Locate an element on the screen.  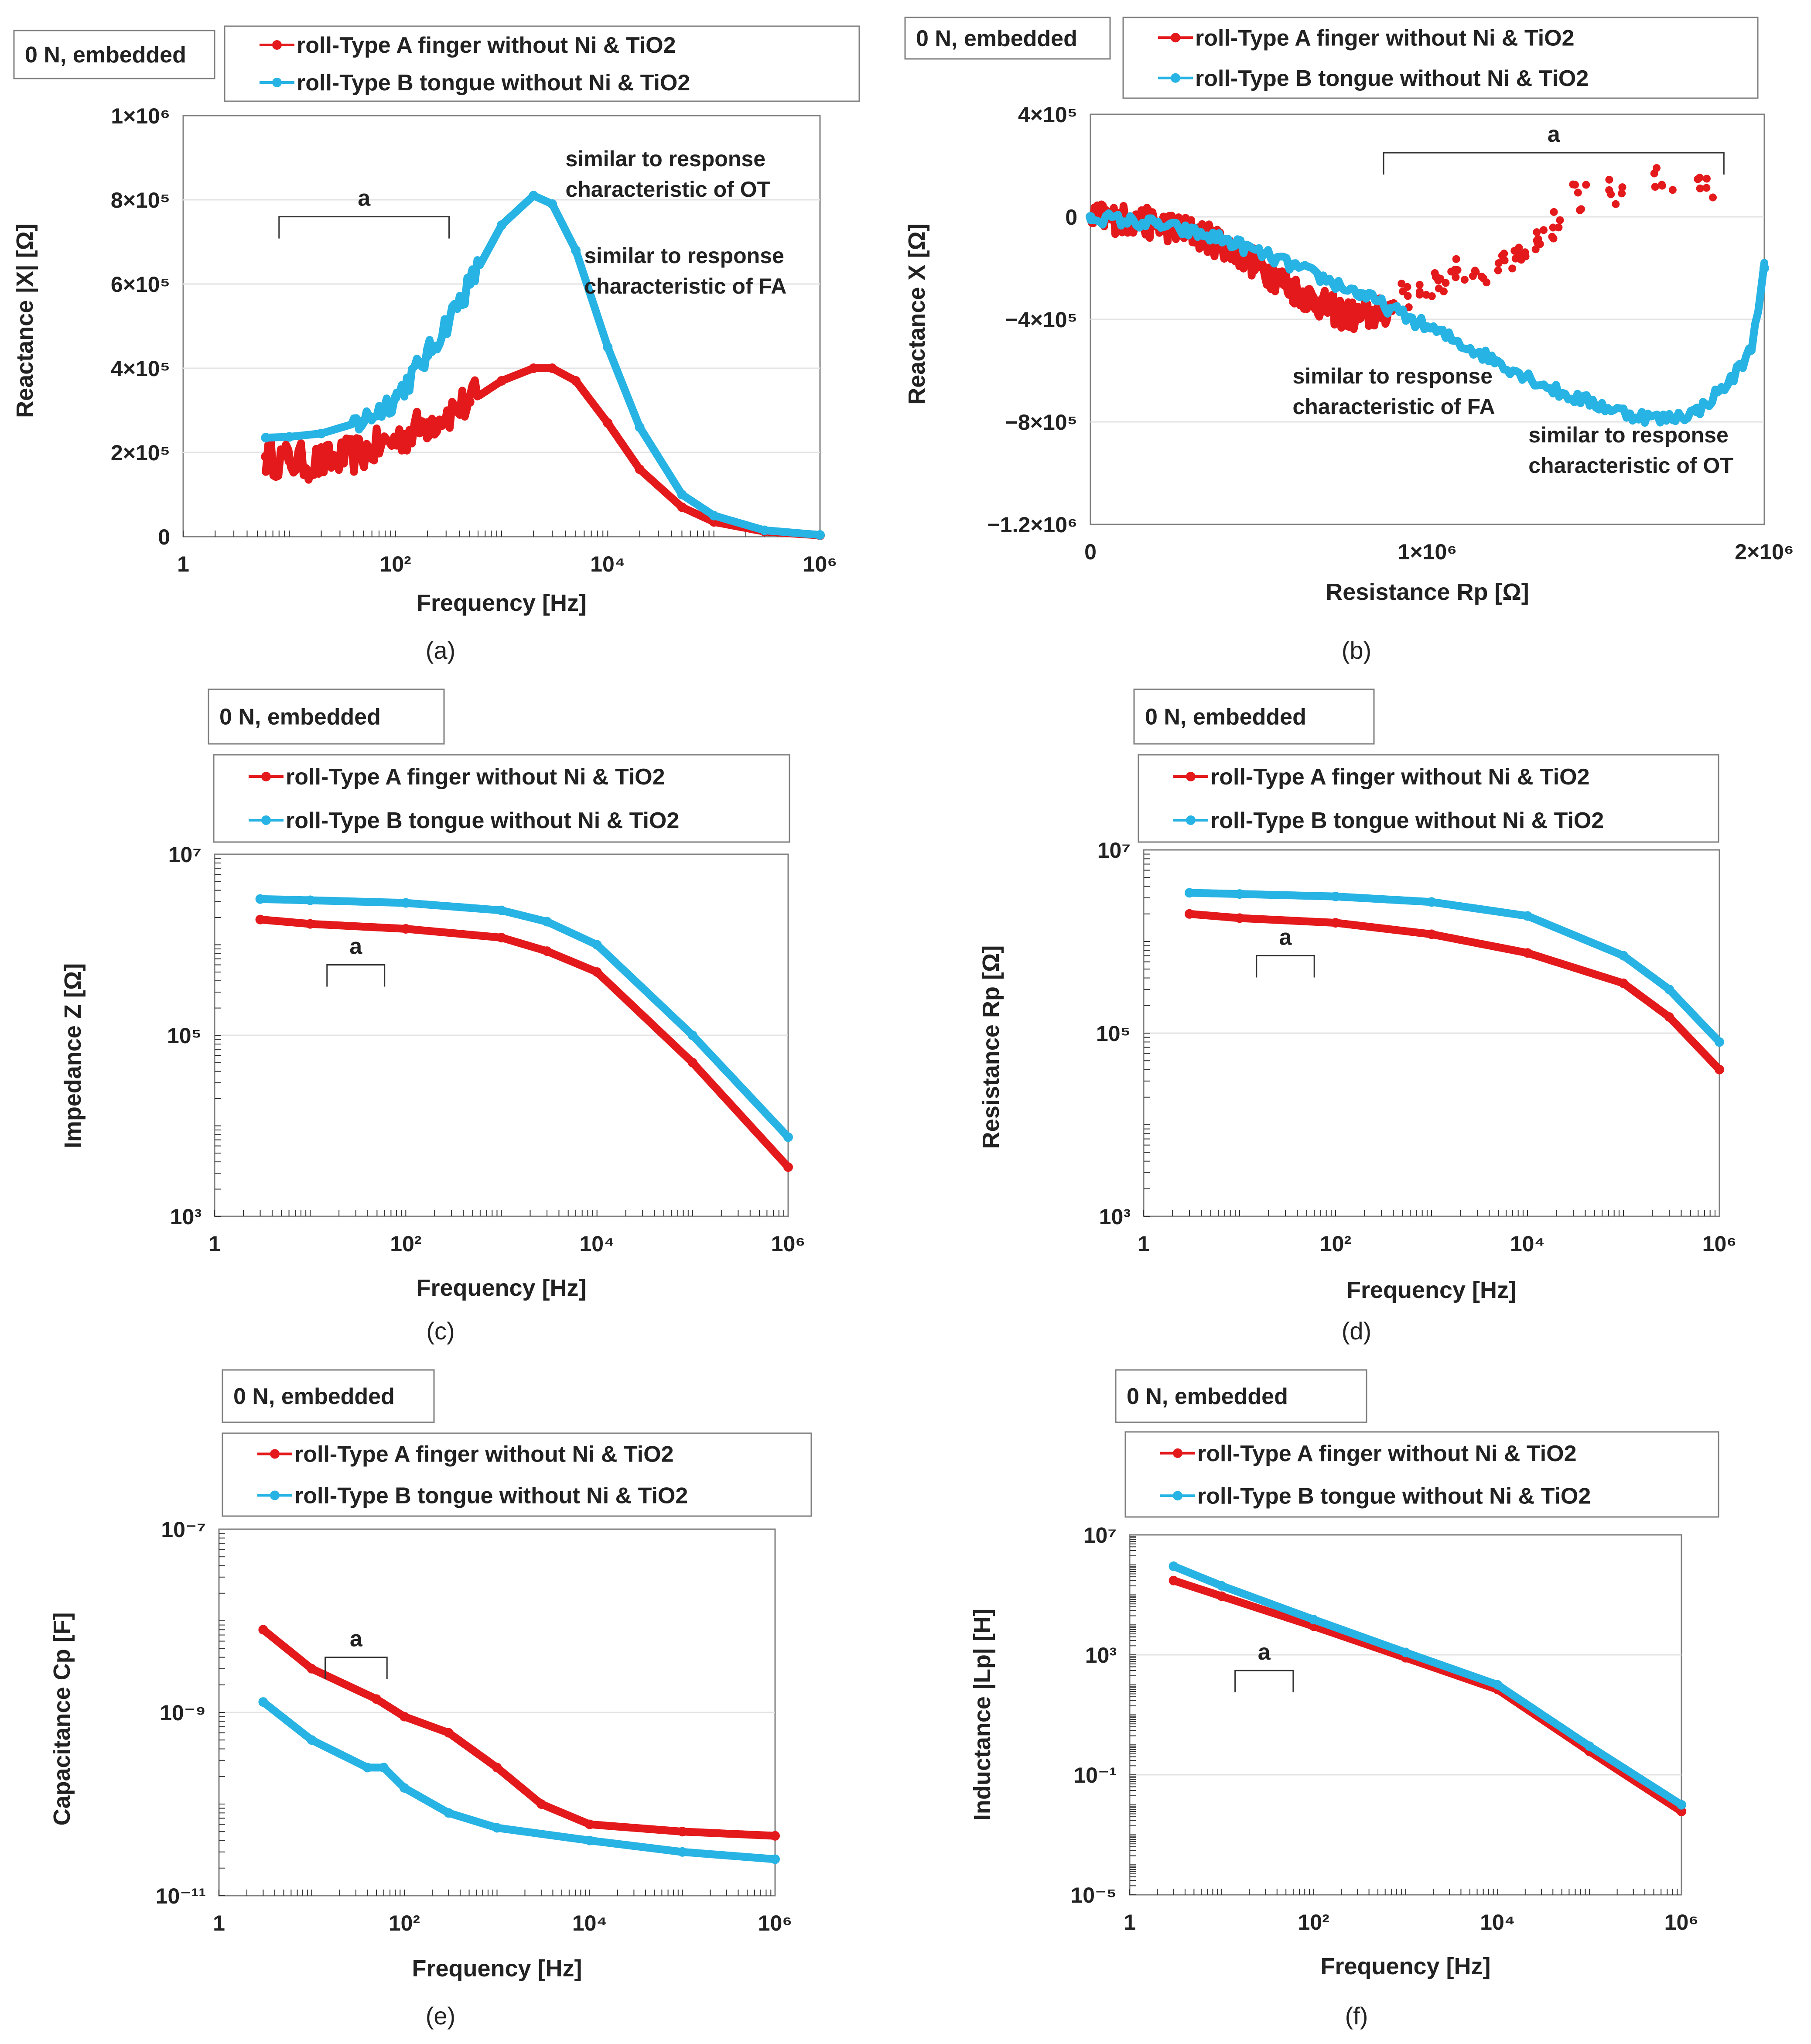
condition-box is located at coordinates (326, 716).